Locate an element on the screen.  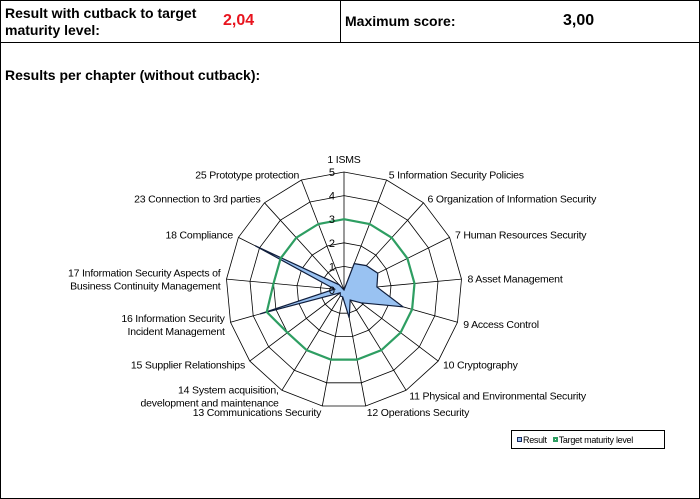
tick-label-5: 5 is located at coordinates (332, 173).